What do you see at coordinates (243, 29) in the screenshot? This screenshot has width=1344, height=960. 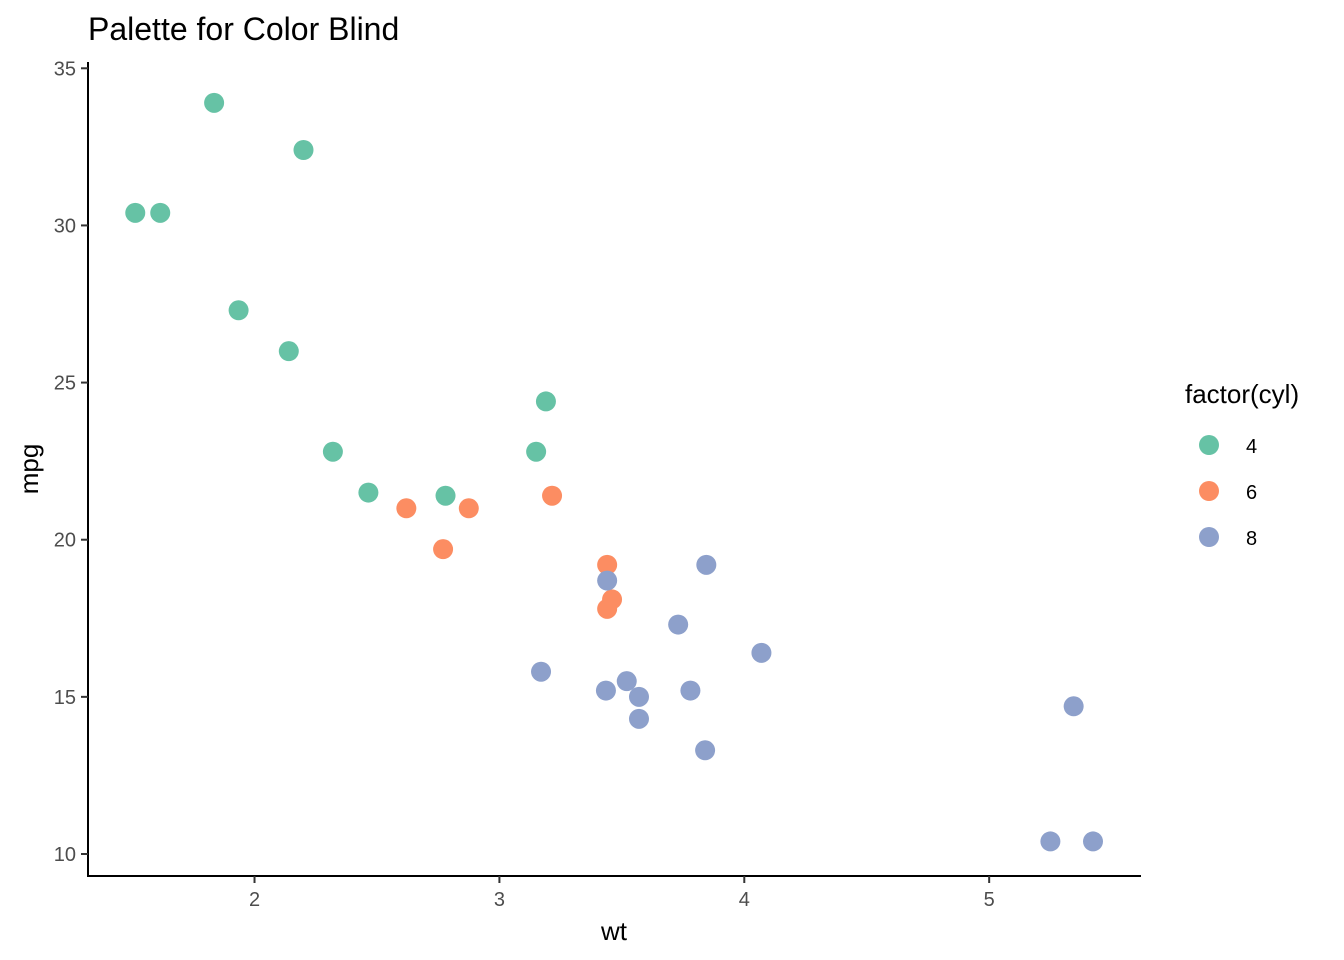 I see `chart-title: Palette for Color Blind` at bounding box center [243, 29].